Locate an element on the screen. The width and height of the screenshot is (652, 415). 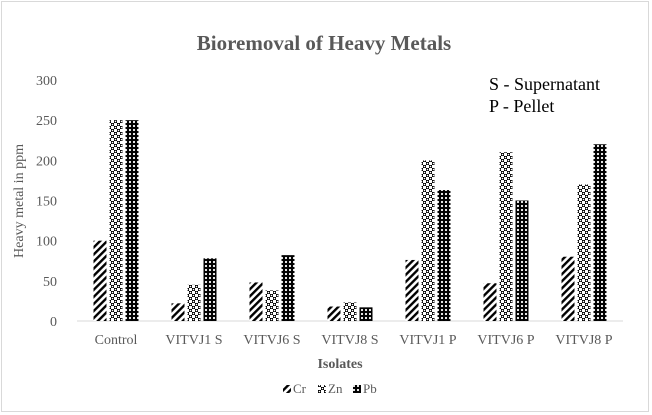
legend: Cr Zn Pb is located at coordinates (330, 388).